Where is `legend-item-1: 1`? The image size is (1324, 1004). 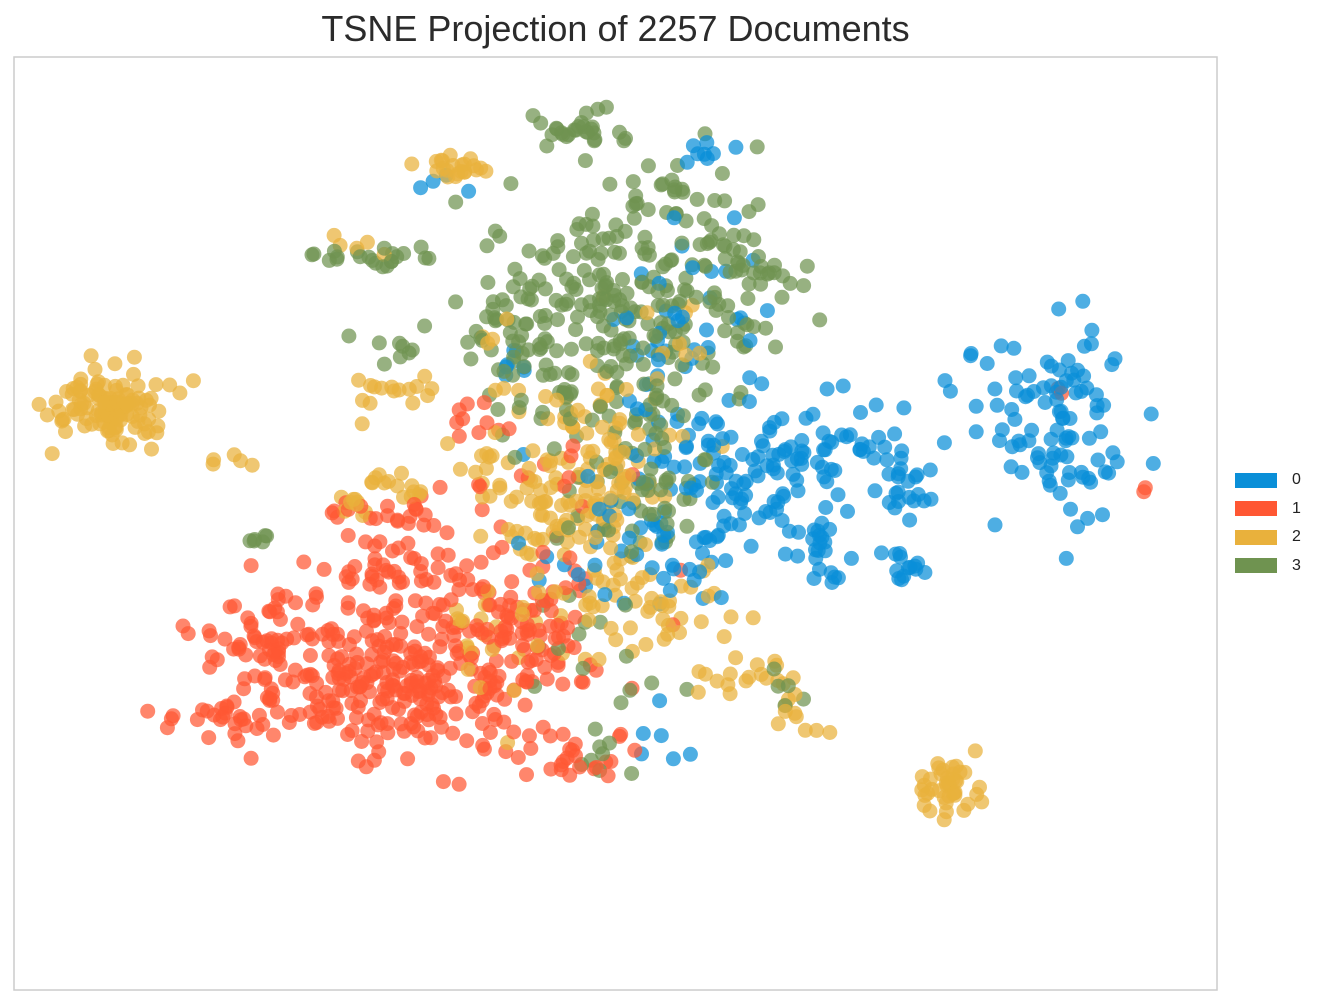 legend-item-1: 1 is located at coordinates (1268, 509).